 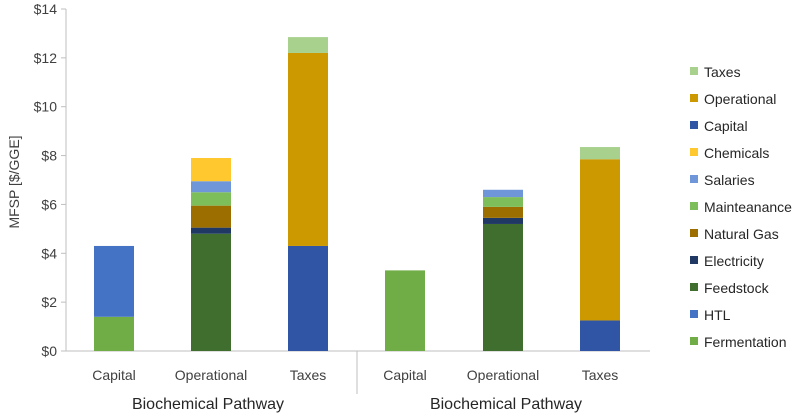 What do you see at coordinates (748, 207) in the screenshot?
I see `legend-label: Mainteanance` at bounding box center [748, 207].